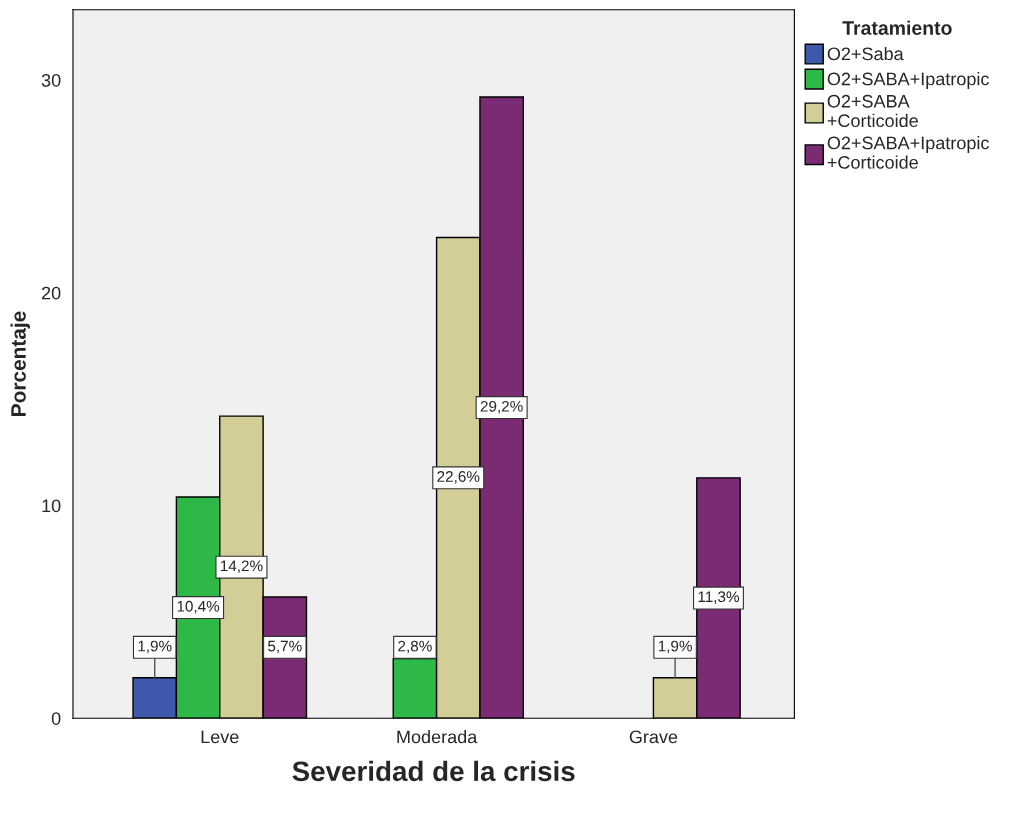 The width and height of the screenshot is (1035, 818). What do you see at coordinates (51, 506) in the screenshot?
I see `y-tick-label: 10` at bounding box center [51, 506].